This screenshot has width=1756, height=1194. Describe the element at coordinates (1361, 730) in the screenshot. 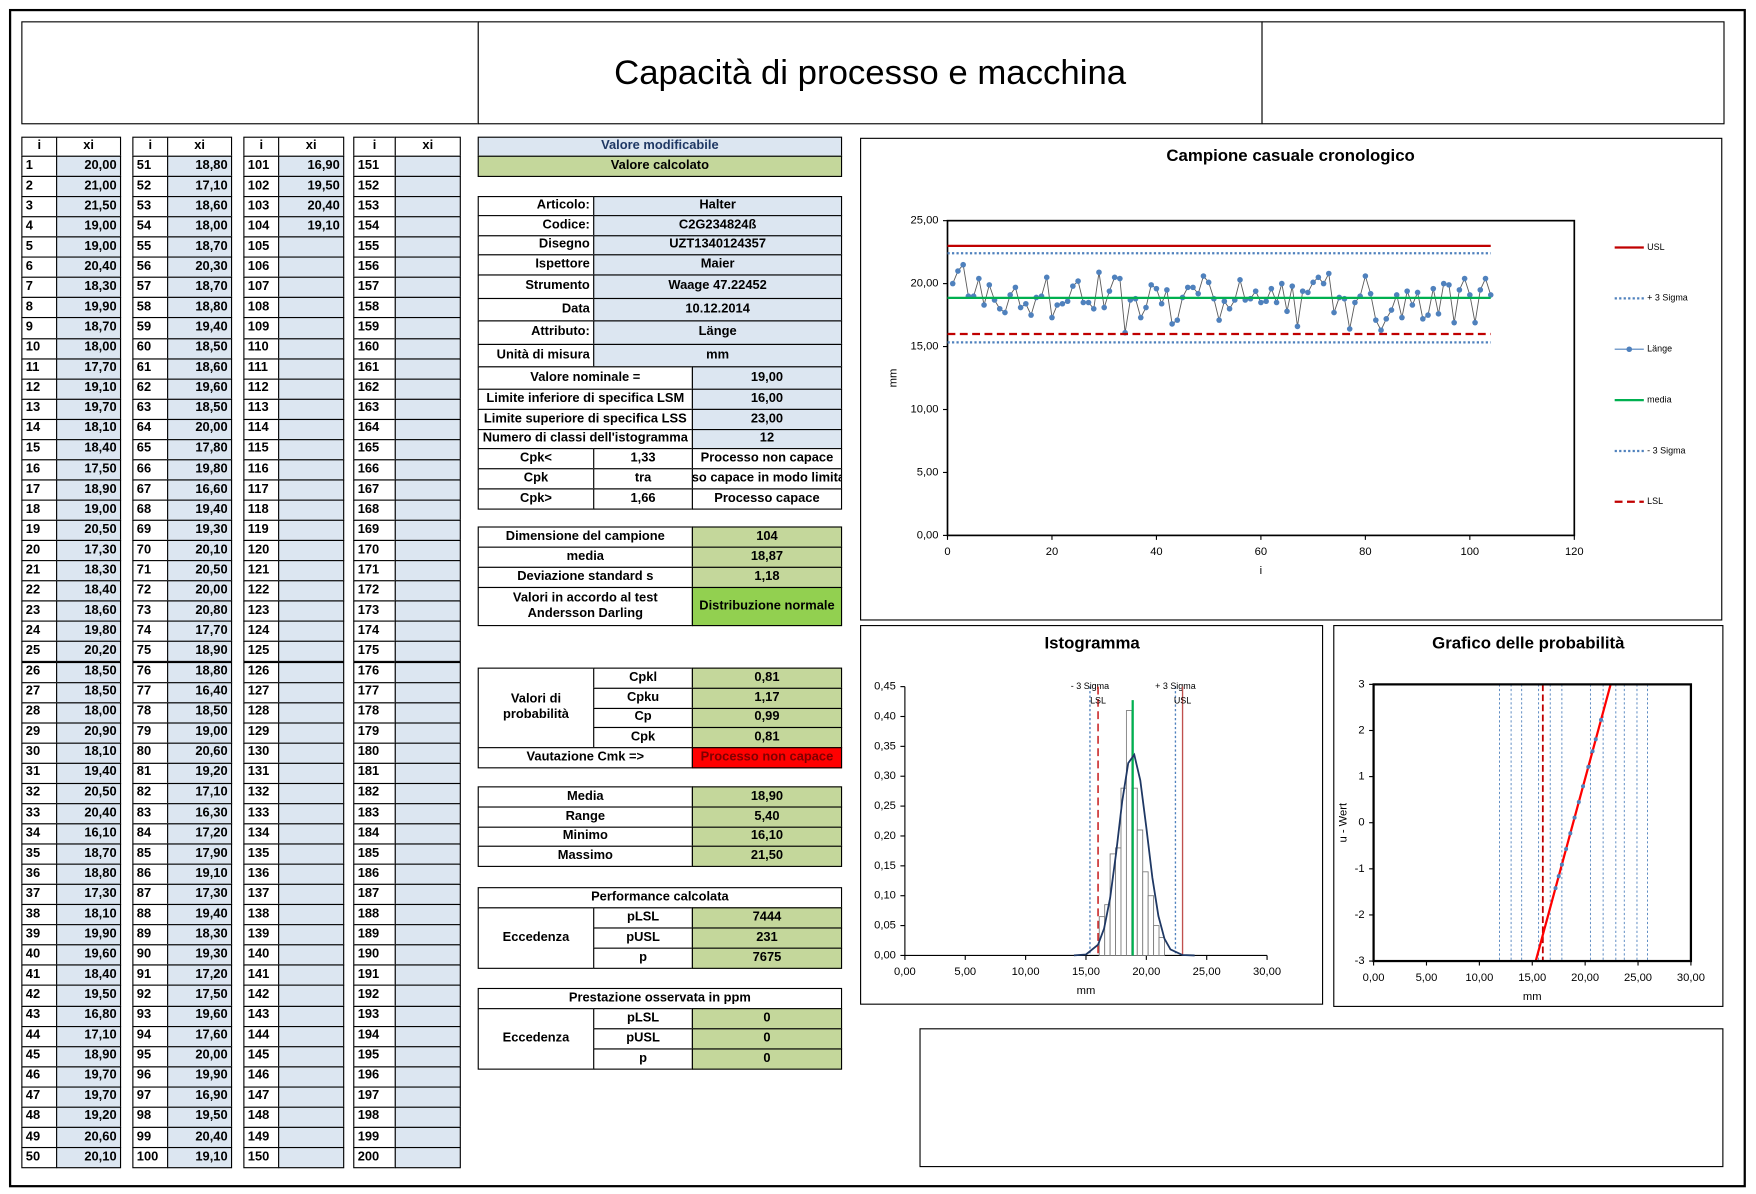

I see `y-tick-label: 2` at that location.